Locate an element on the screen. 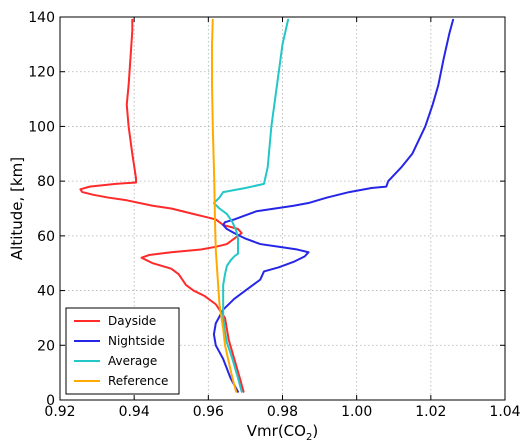  y-axis-title: Altitude, [km] is located at coordinates (17, 208).